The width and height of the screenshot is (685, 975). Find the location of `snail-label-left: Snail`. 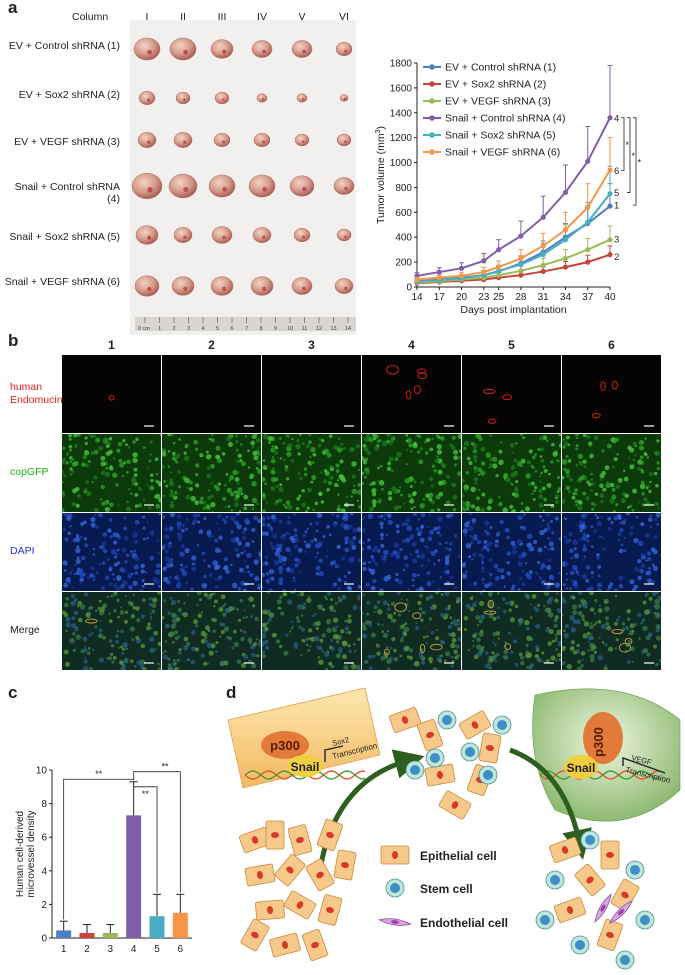

snail-label-left: Snail is located at coordinates (305, 767).